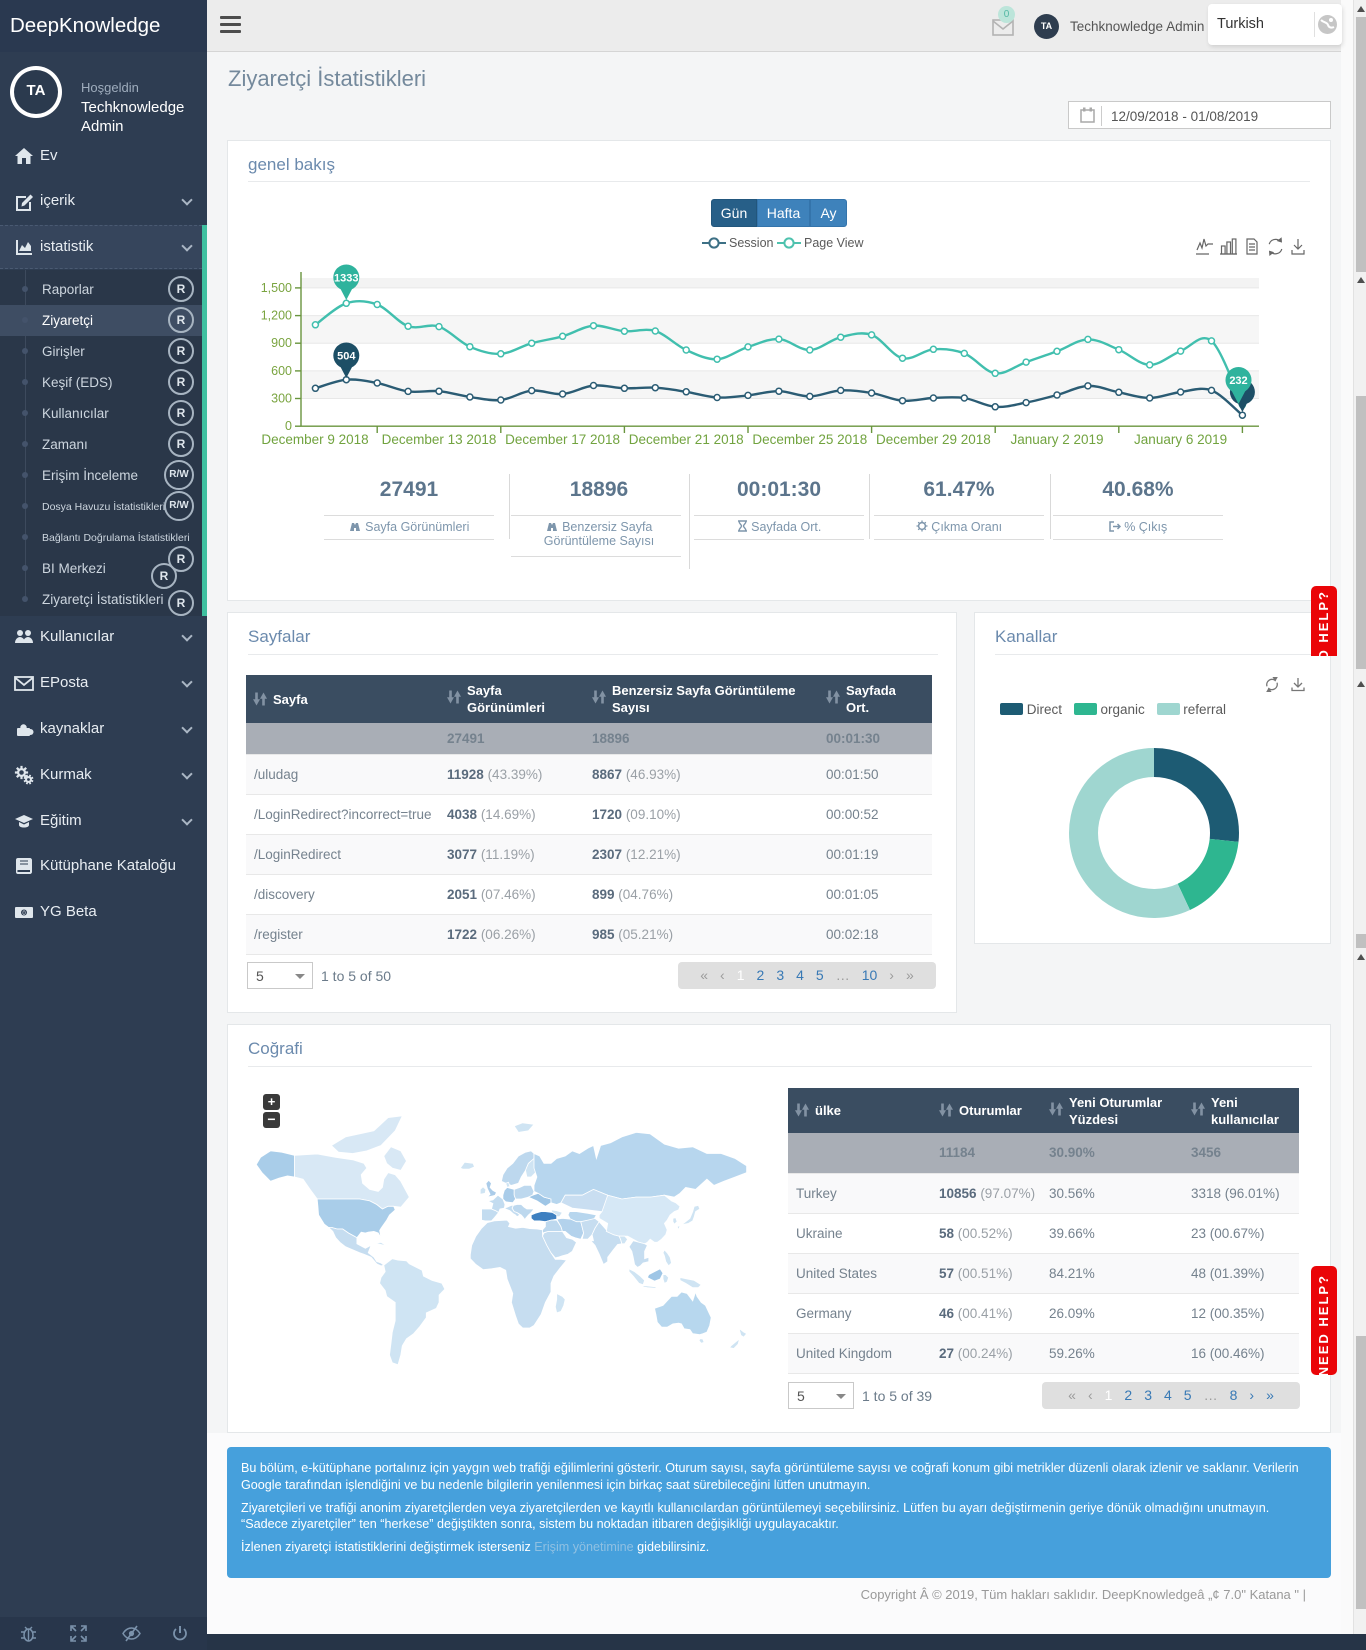  What do you see at coordinates (686, 439) in the screenshot?
I see `svg-text: December 21 2018` at bounding box center [686, 439].